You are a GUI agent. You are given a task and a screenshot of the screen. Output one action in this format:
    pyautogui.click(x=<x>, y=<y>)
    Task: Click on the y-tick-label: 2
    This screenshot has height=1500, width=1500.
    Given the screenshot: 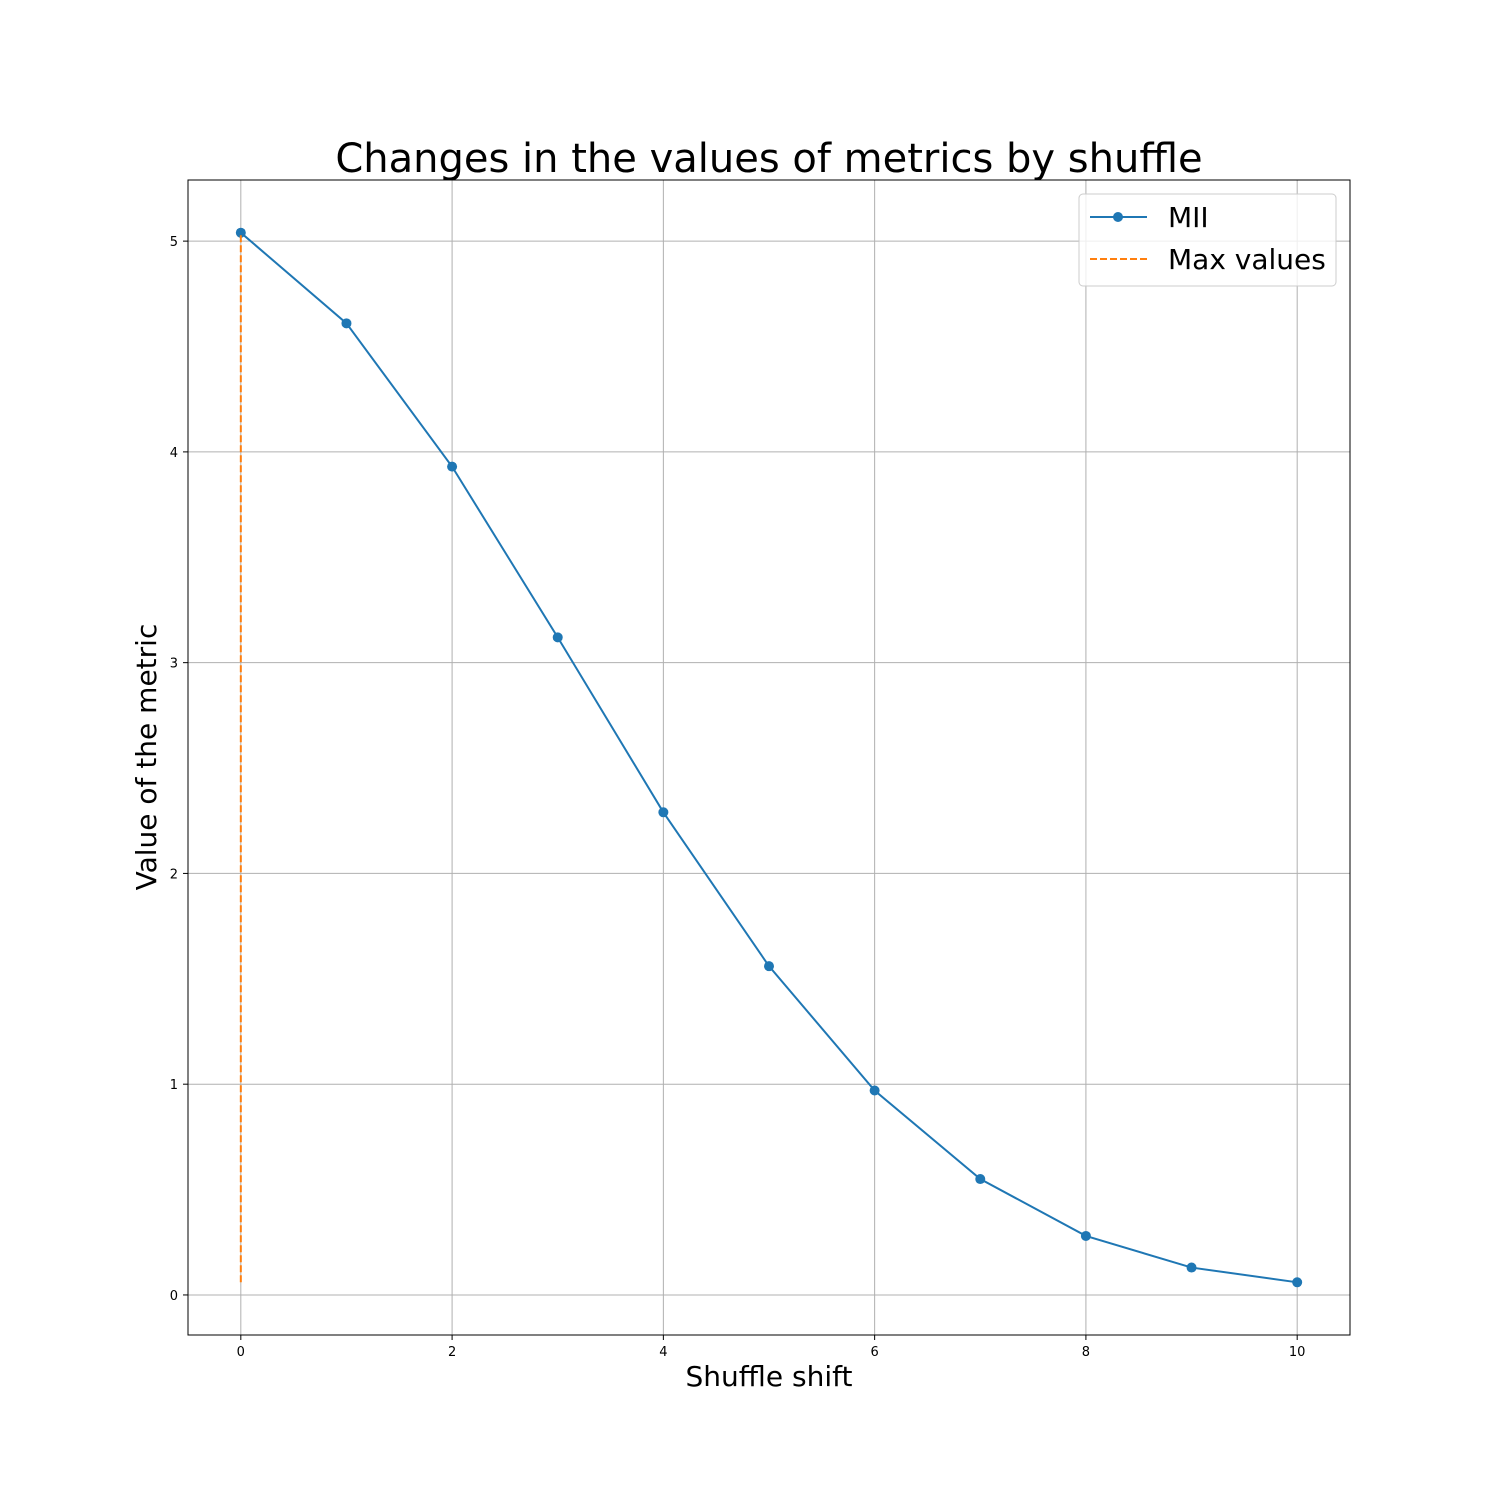 What is the action you would take?
    pyautogui.click(x=174, y=874)
    